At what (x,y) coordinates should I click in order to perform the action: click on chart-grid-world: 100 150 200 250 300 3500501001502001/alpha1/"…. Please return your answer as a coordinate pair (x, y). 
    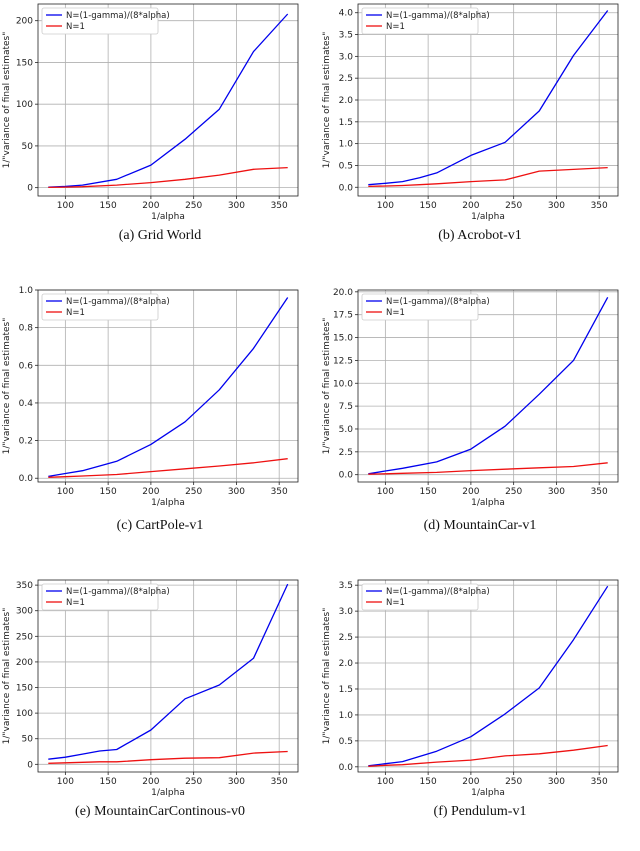
    Looking at the image, I should click on (150, 112).